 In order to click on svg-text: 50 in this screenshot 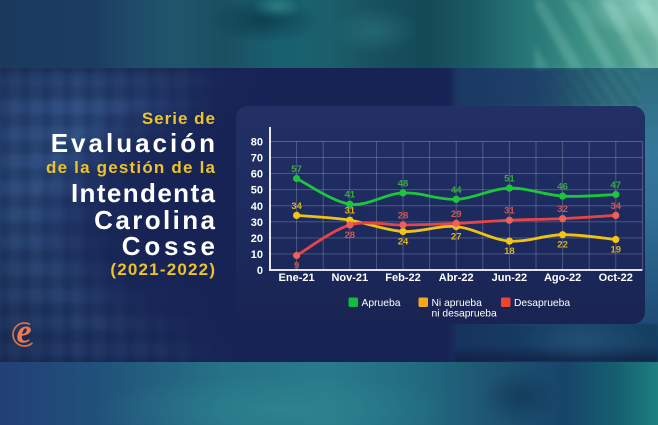, I will do `click(257, 191)`.